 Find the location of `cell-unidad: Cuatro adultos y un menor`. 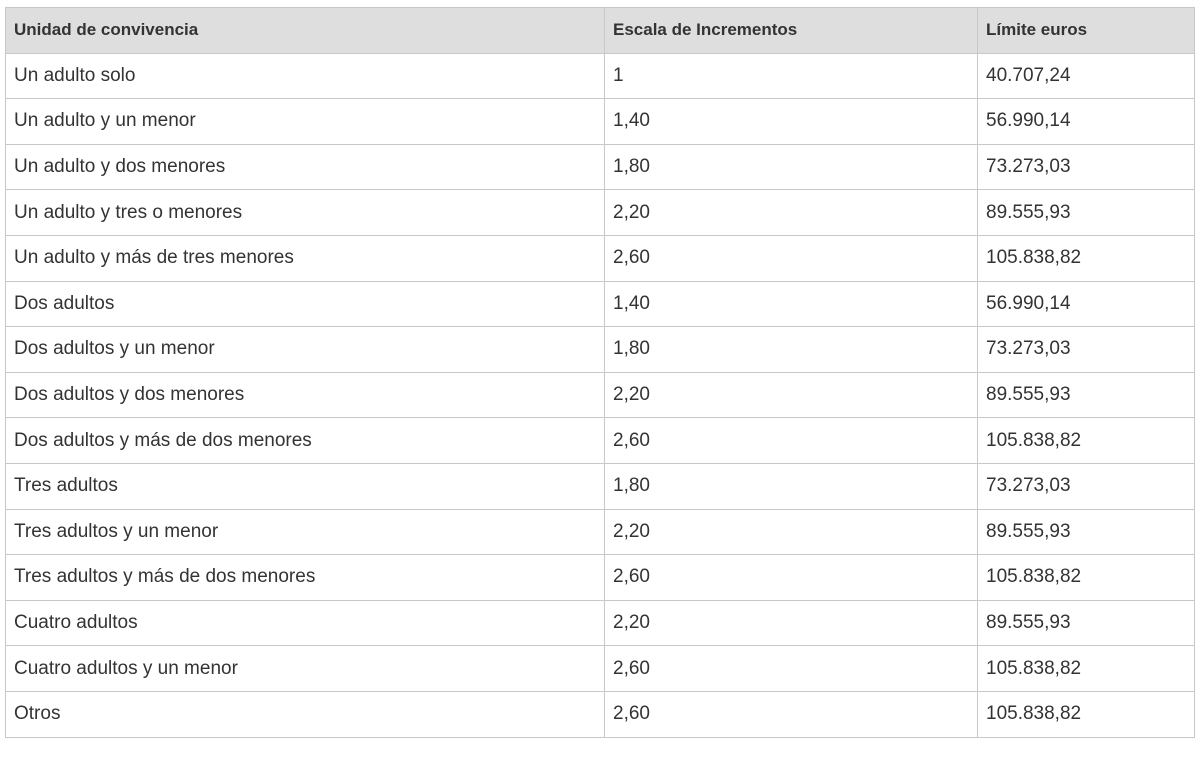

cell-unidad: Cuatro adultos y un menor is located at coordinates (305, 668).